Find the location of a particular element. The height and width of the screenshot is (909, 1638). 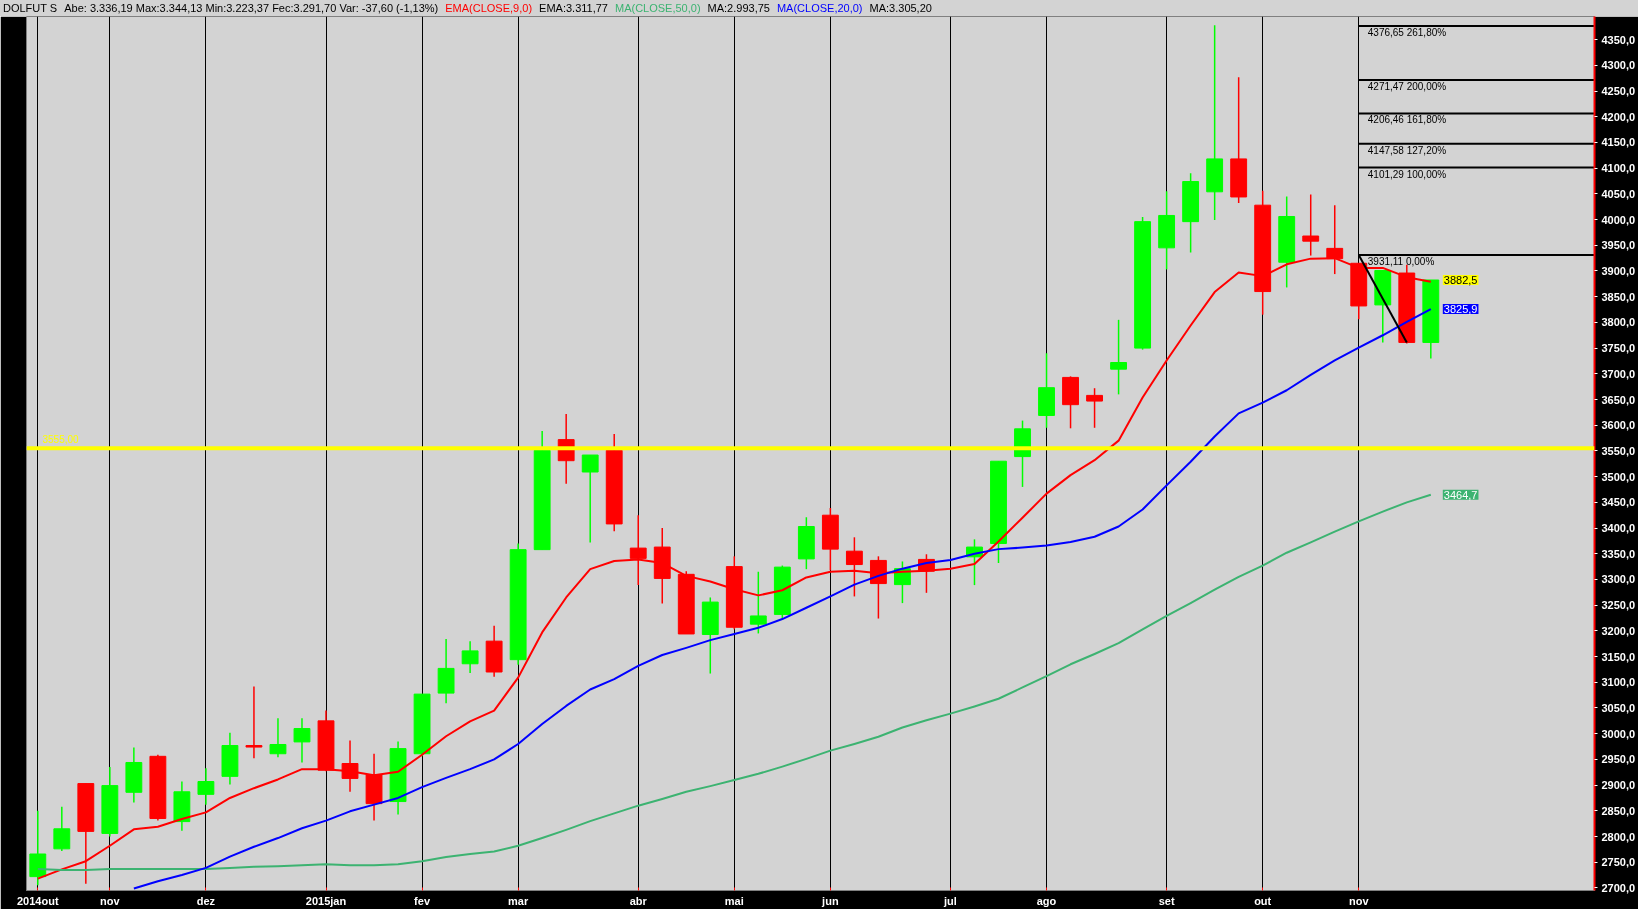

y-tick-label: 3700,0 is located at coordinates (1618, 373).